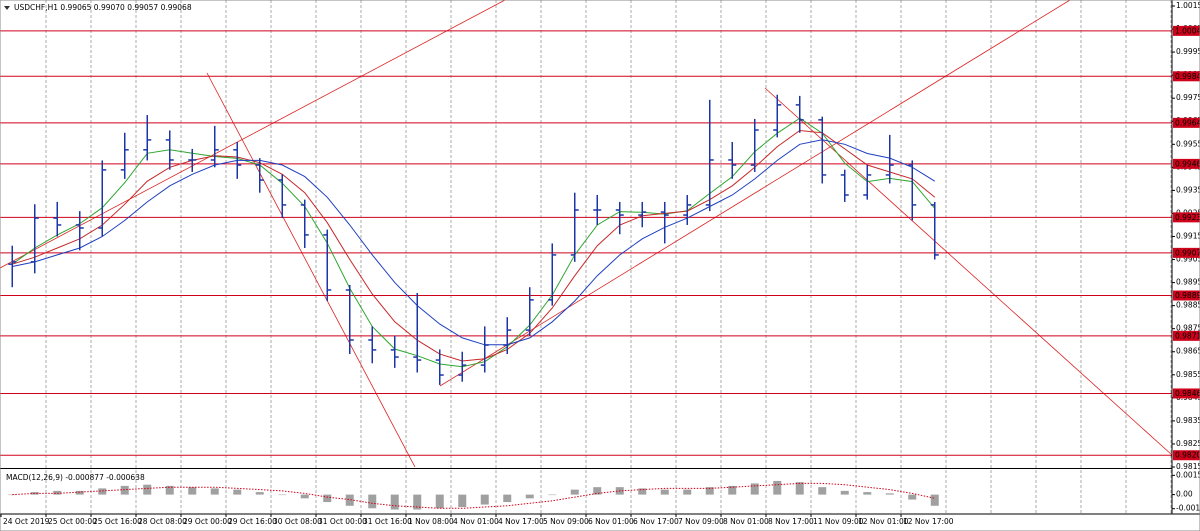 The width and height of the screenshot is (1200, 531). I want to click on x-tick-label: 6 Nov 01:00, so click(611, 521).